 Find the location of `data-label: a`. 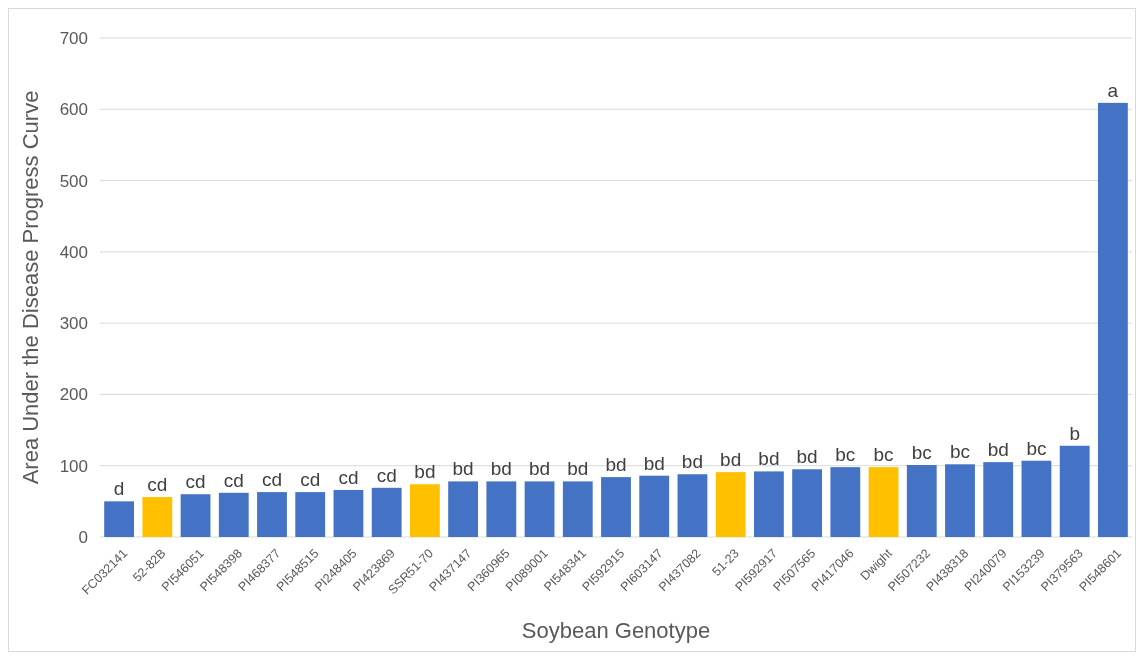

data-label: a is located at coordinates (1113, 90).